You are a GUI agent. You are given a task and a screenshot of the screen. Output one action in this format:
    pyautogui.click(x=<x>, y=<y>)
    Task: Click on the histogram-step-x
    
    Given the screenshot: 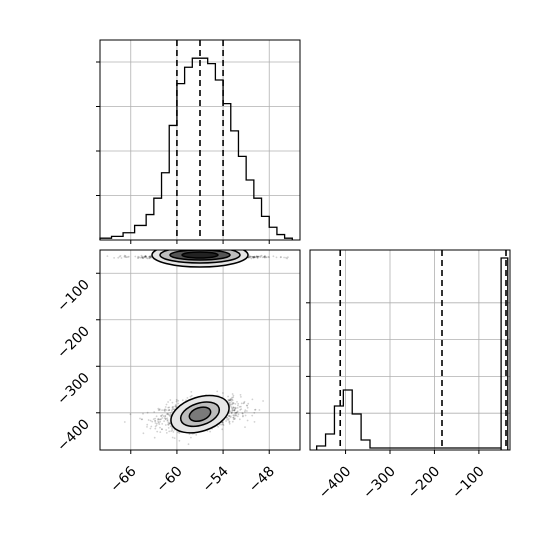 What is the action you would take?
    pyautogui.click(x=196, y=148)
    